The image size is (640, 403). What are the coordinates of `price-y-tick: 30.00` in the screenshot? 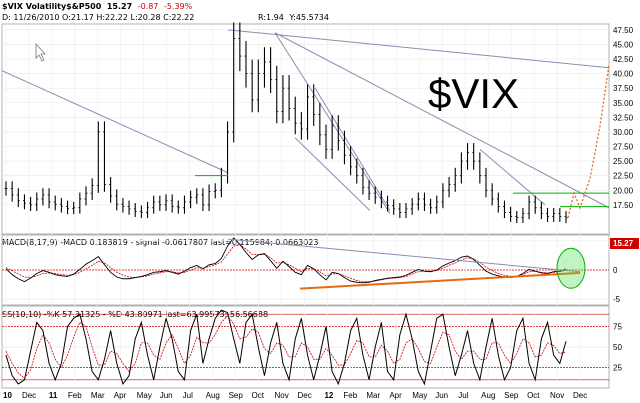 It's located at (623, 132).